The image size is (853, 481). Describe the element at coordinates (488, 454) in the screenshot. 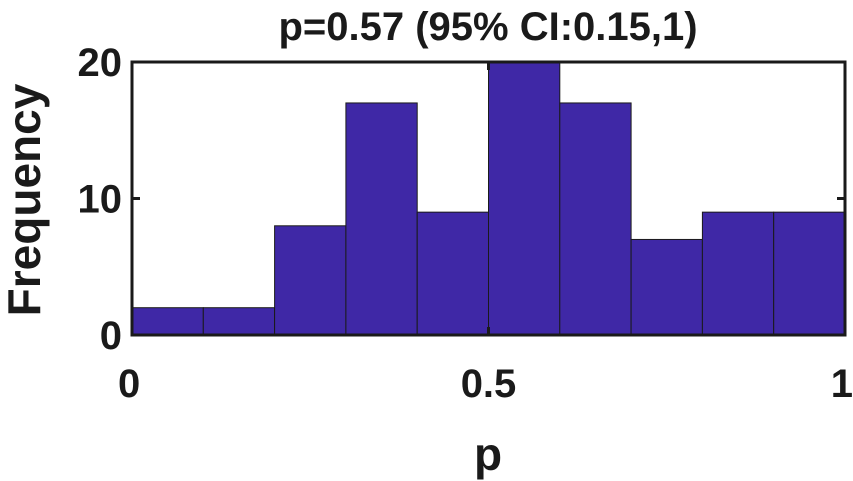

I see `x-axis-label: p` at that location.